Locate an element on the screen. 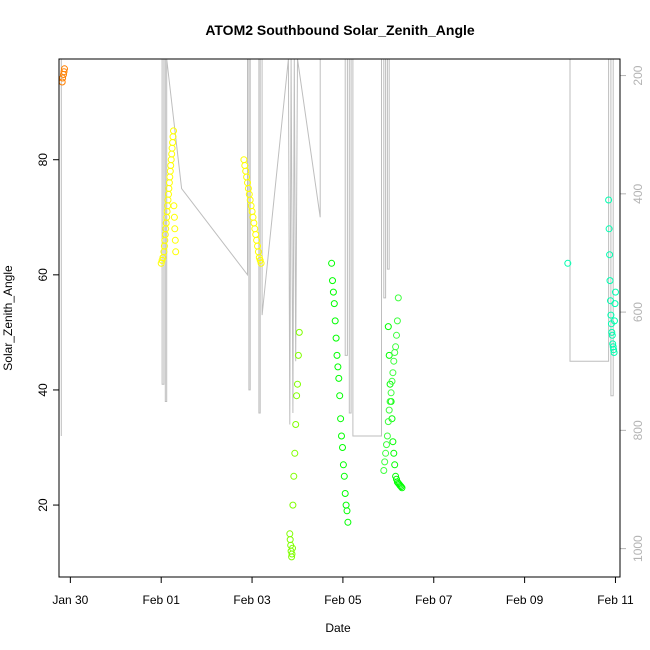 The height and width of the screenshot is (650, 650). right-tick-label-1: 400 is located at coordinates (638, 193).